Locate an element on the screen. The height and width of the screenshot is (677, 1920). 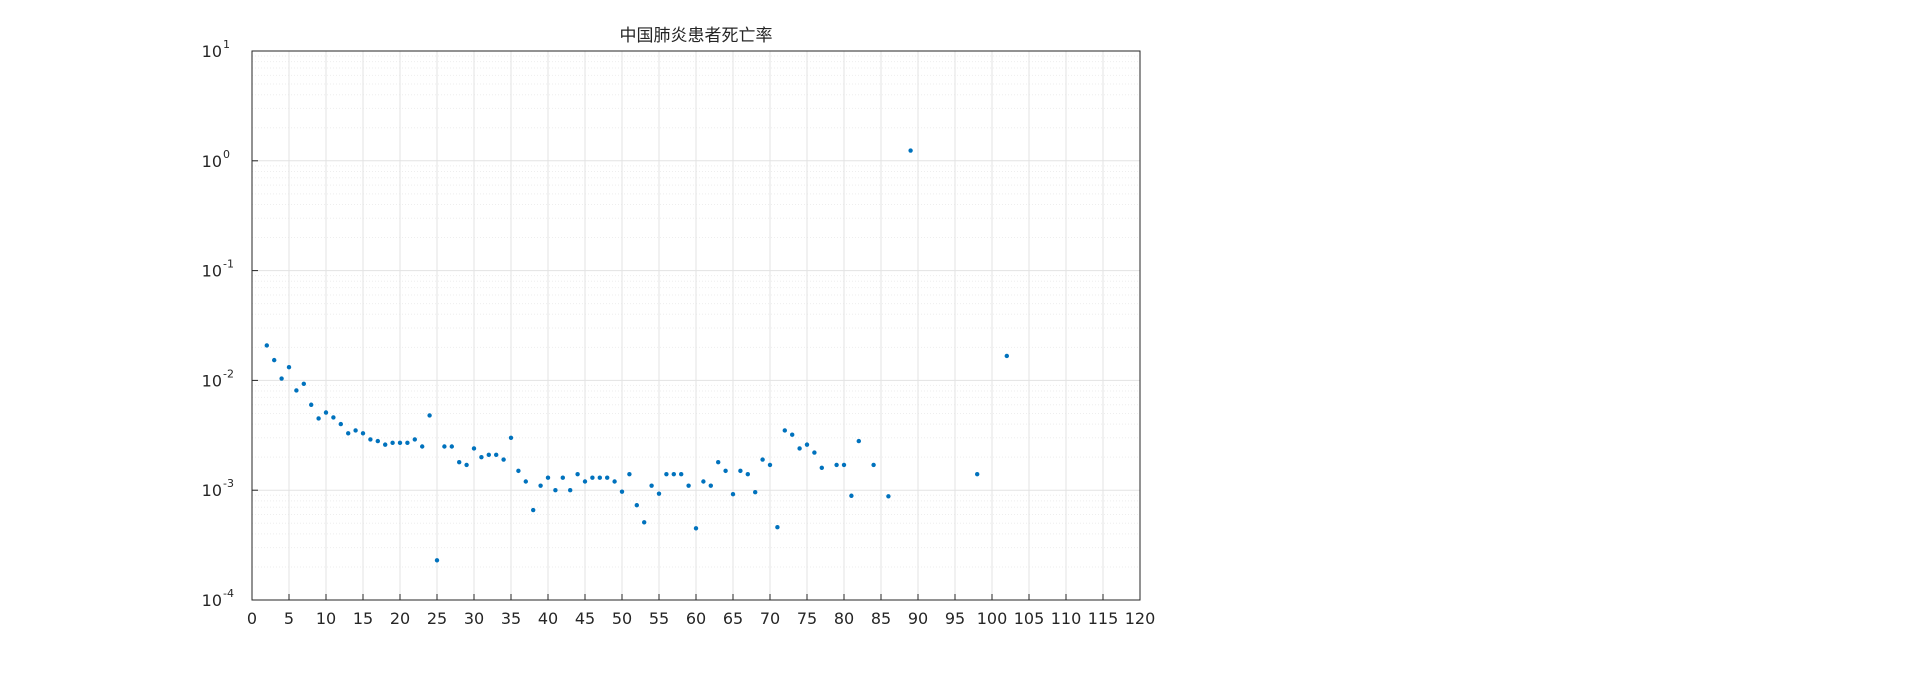
x-tick-label: 50 is located at coordinates (622, 618).